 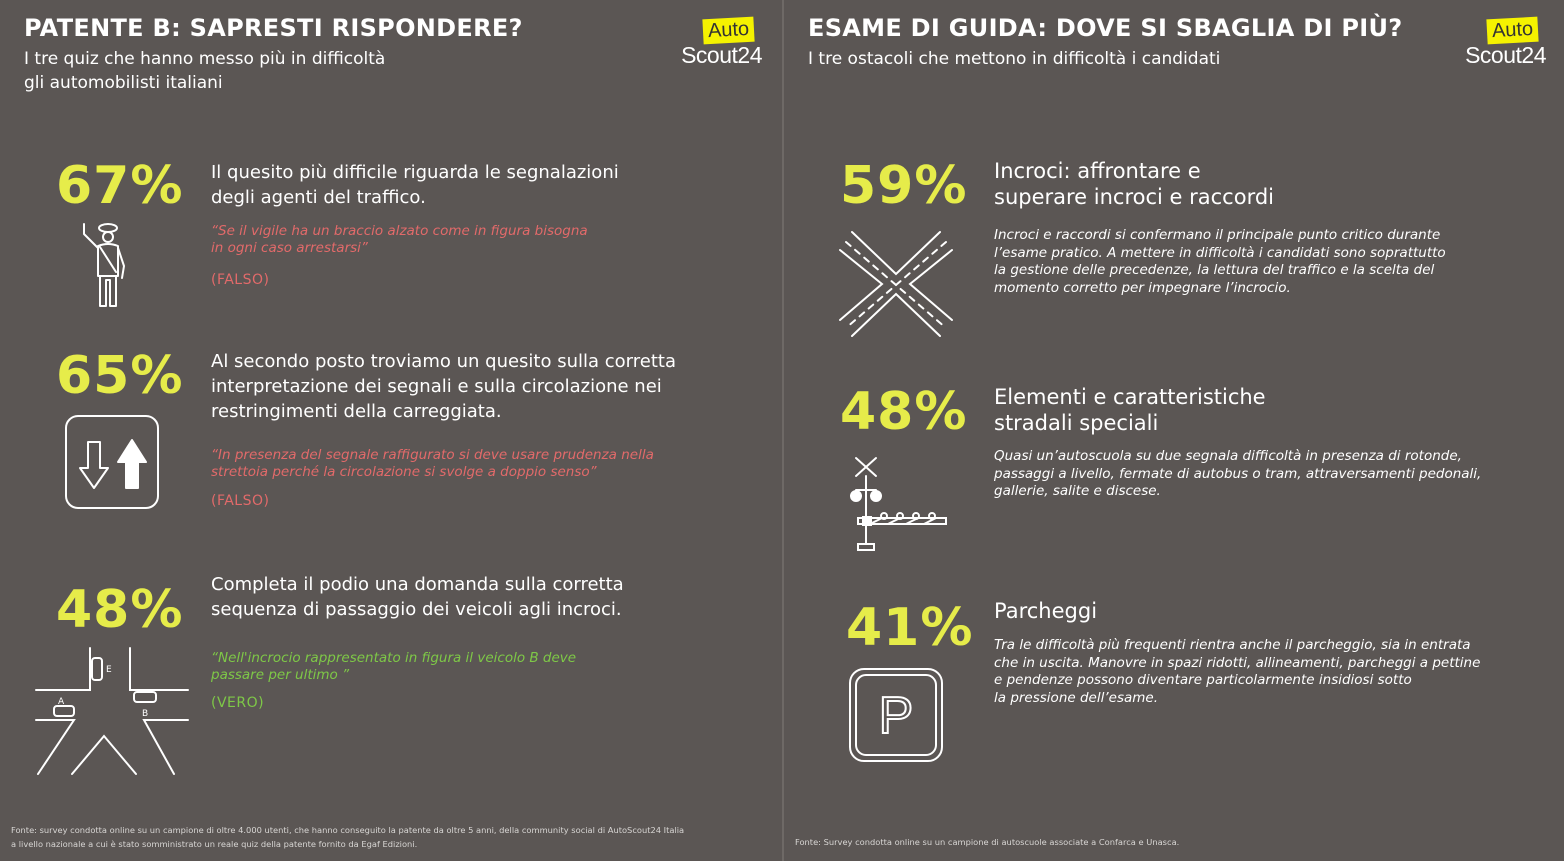 I want to click on exam-2-desc-line3: gallerie, salite e discese., so click(x=1077, y=491).